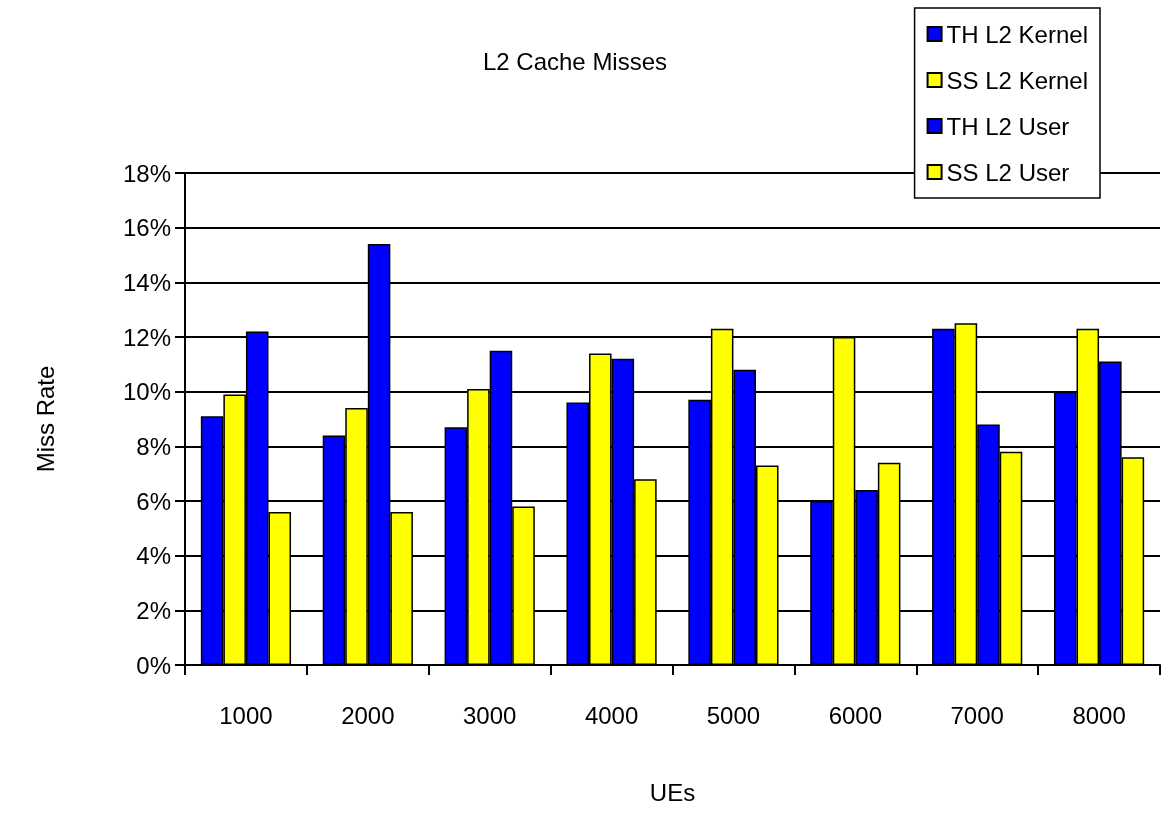 Image resolution: width=1166 pixels, height=828 pixels. Describe the element at coordinates (1008, 172) in the screenshot. I see `legend-label: SS L2 User` at that location.